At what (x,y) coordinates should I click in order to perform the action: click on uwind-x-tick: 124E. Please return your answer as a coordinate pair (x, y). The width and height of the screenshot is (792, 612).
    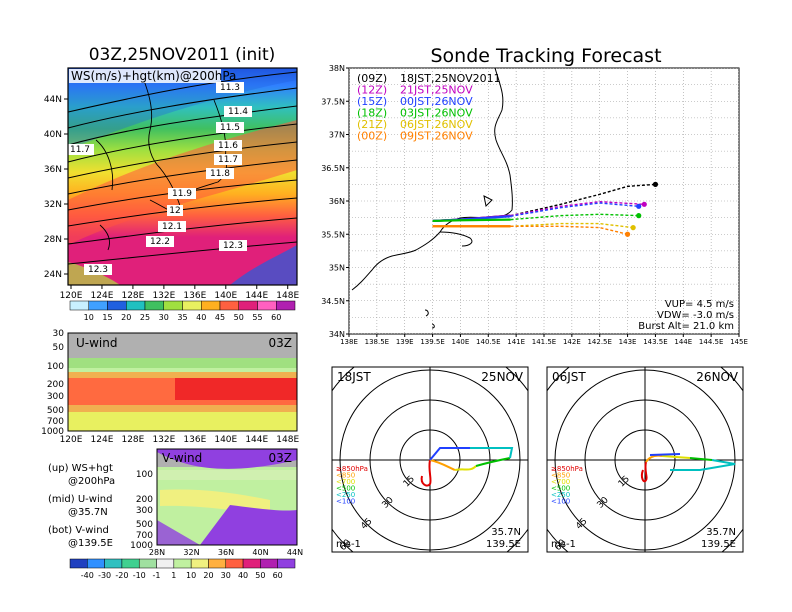
    Looking at the image, I should click on (102, 440).